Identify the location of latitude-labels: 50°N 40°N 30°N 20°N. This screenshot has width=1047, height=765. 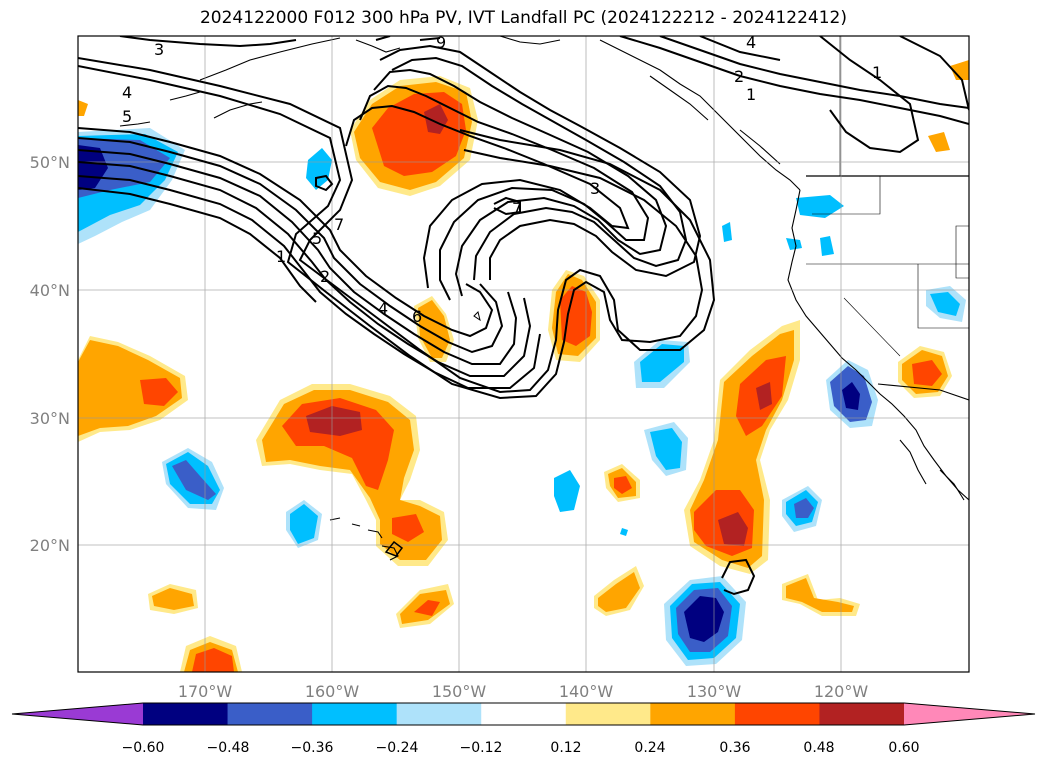
(50, 354).